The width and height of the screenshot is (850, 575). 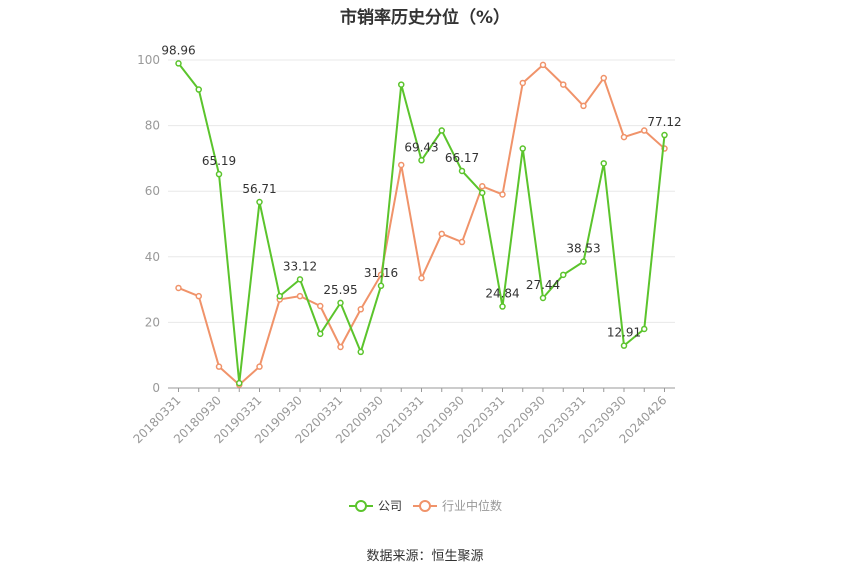 I want to click on data-label: 98.96, so click(x=178, y=50).